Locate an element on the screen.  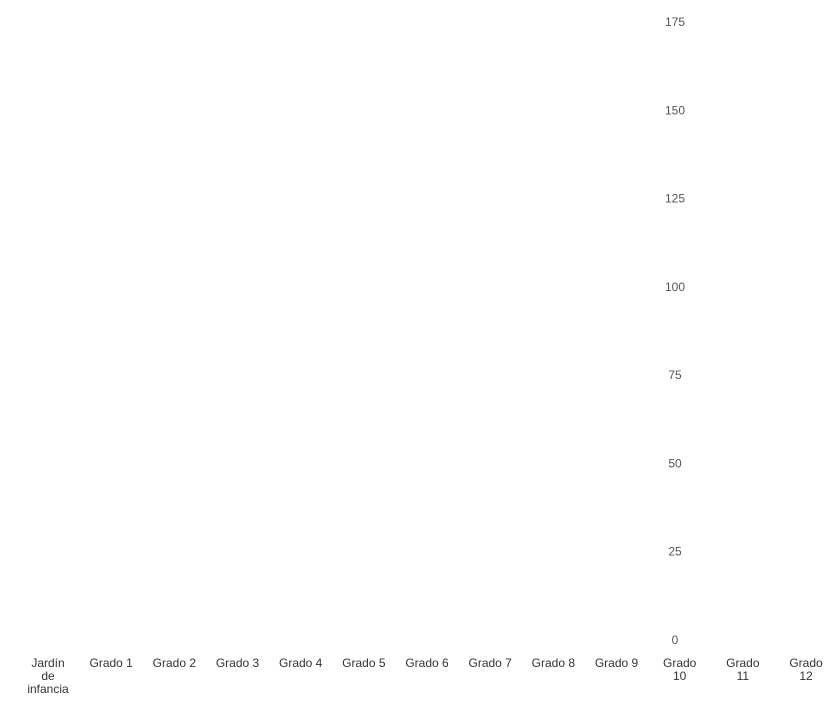
y-axis-ticks: 0 25 50 75 100 125 150 175 is located at coordinates (675, 331).